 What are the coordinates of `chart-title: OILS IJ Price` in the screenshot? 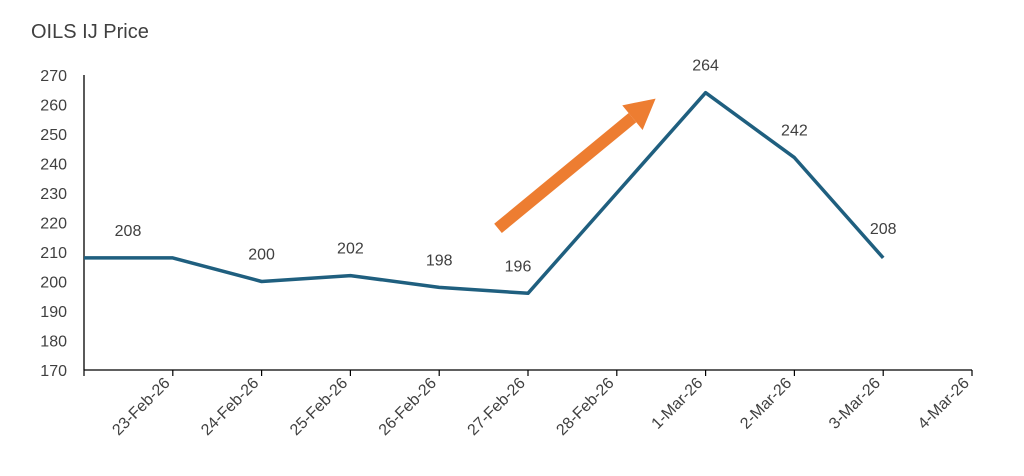 It's located at (90, 32).